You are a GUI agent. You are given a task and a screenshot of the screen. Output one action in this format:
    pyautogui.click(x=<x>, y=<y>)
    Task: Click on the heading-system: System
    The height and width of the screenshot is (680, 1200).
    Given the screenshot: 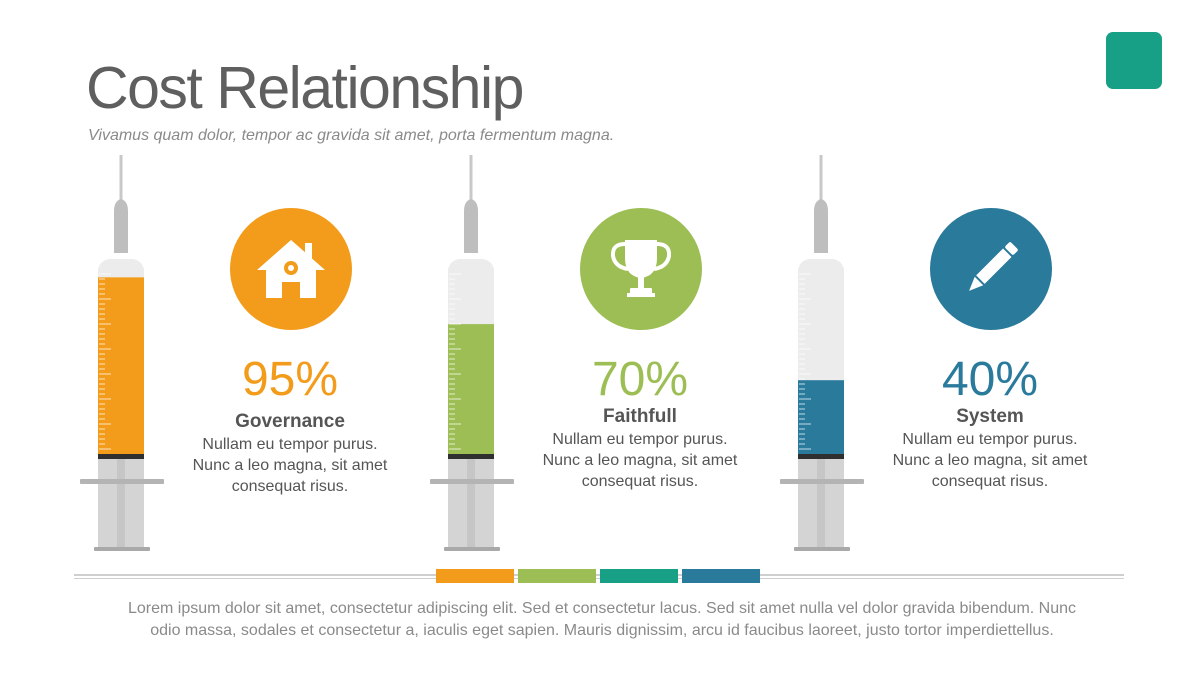 What is the action you would take?
    pyautogui.click(x=990, y=416)
    